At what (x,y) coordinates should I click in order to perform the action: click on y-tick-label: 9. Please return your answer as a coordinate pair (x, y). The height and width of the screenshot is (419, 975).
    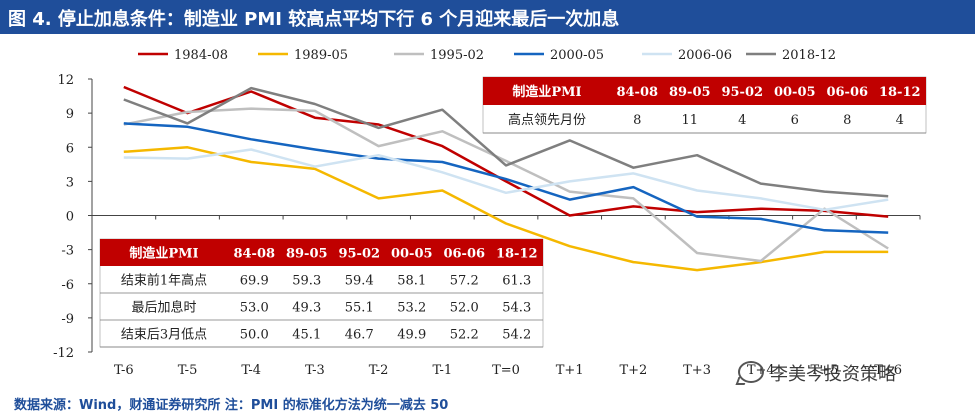
    Looking at the image, I should click on (70, 114).